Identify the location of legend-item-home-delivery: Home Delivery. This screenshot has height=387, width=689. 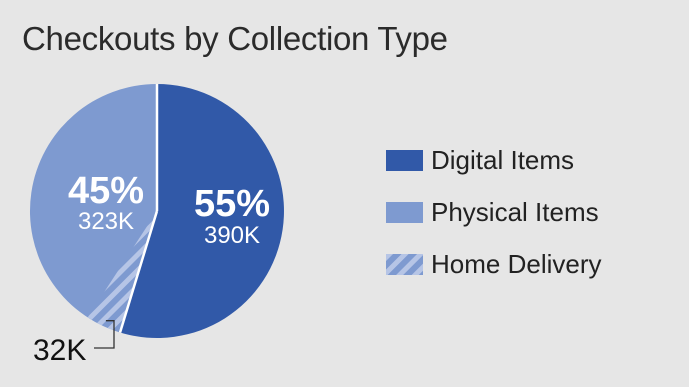
(494, 264).